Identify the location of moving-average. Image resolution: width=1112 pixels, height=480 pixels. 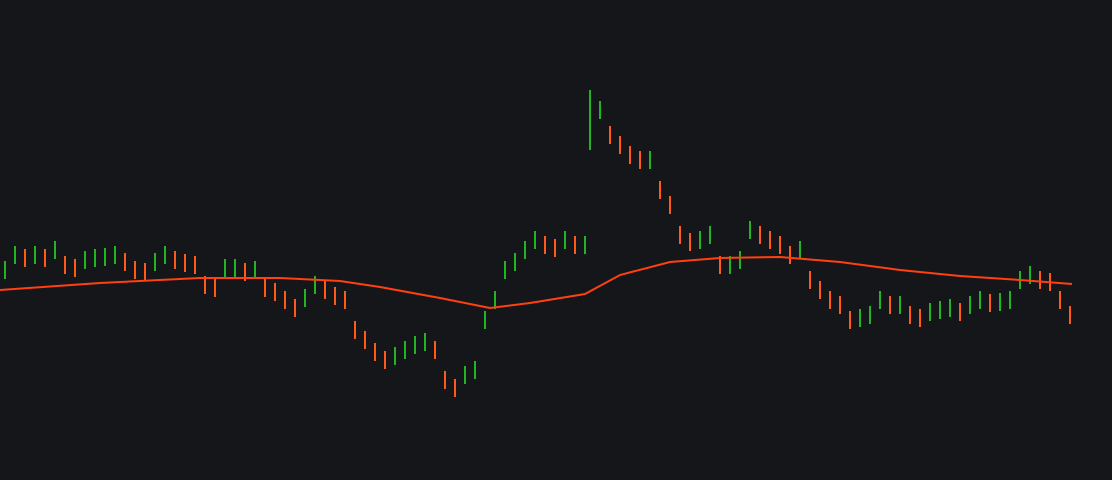
(536, 282).